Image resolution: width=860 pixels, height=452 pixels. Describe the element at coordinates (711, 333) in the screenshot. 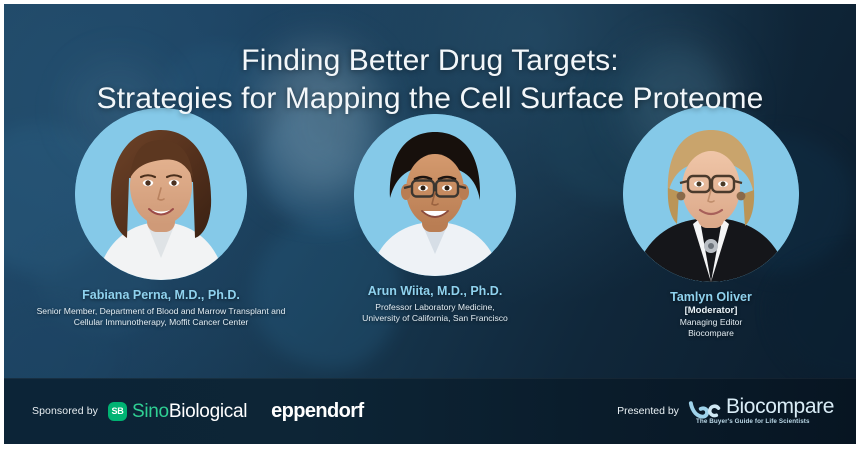

I see `speaker-affiliation: Biocompare` at that location.